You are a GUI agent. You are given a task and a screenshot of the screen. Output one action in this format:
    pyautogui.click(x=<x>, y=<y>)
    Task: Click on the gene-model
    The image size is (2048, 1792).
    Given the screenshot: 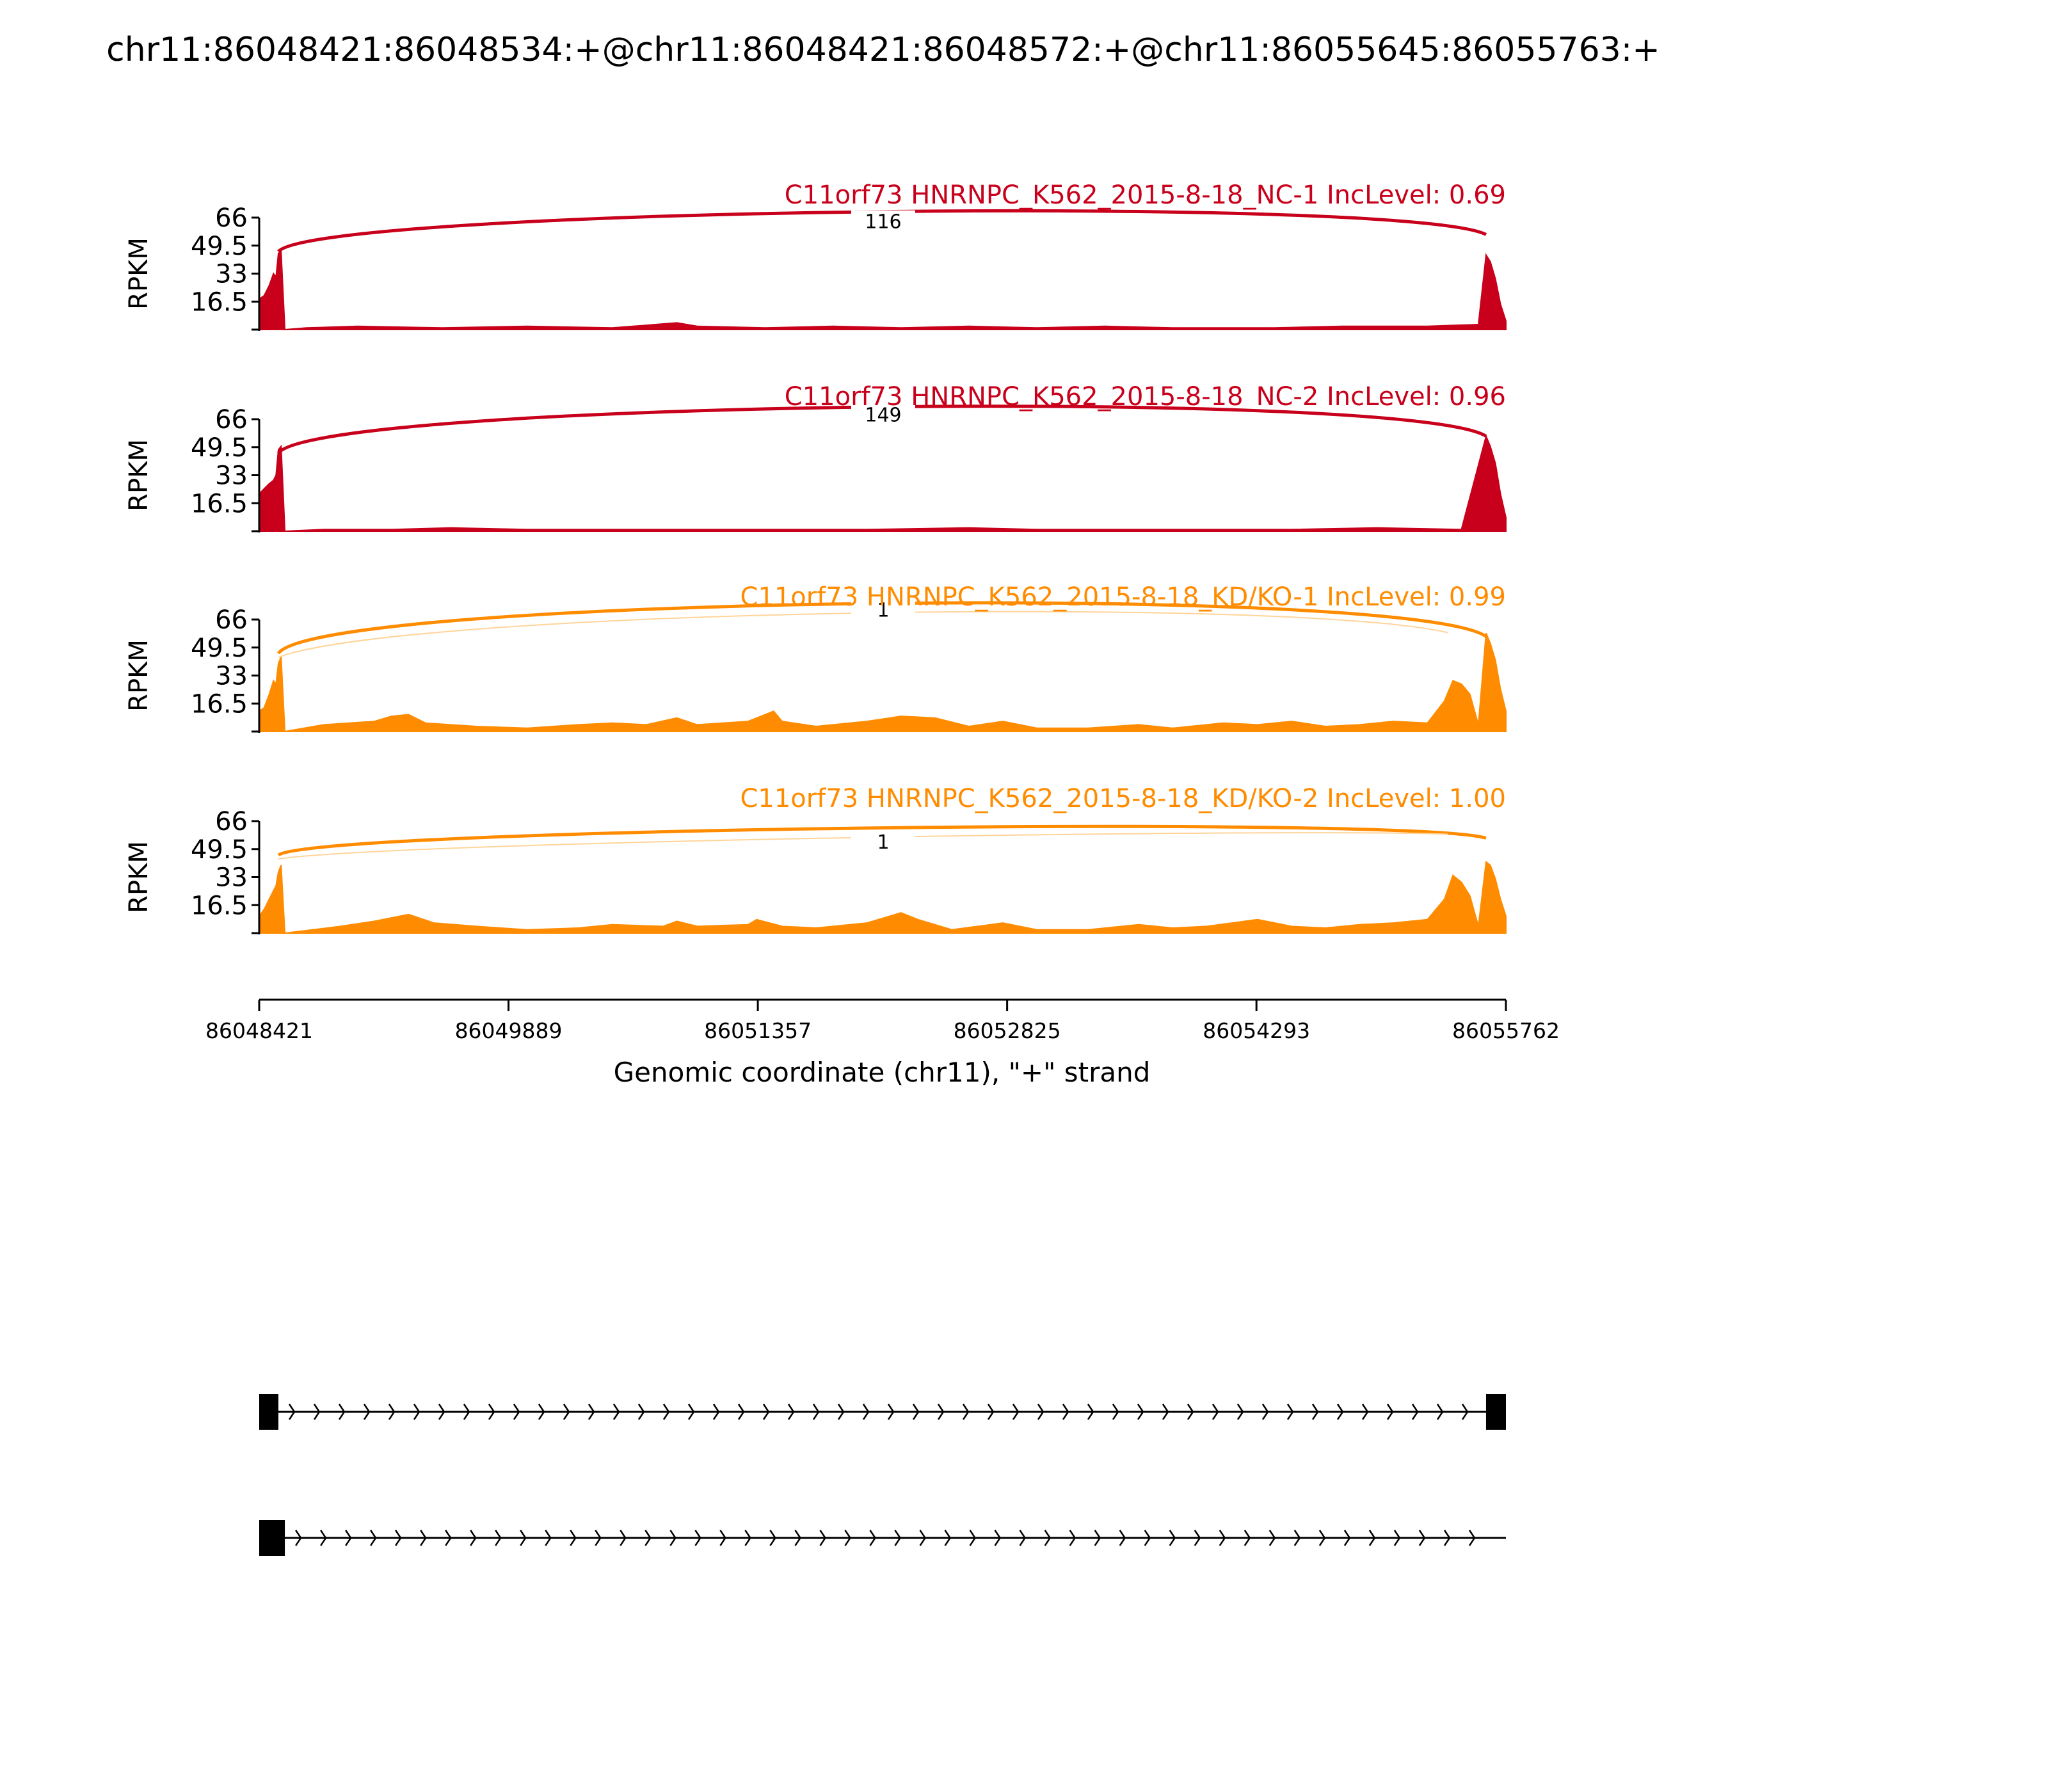 What is the action you would take?
    pyautogui.click(x=882, y=1538)
    